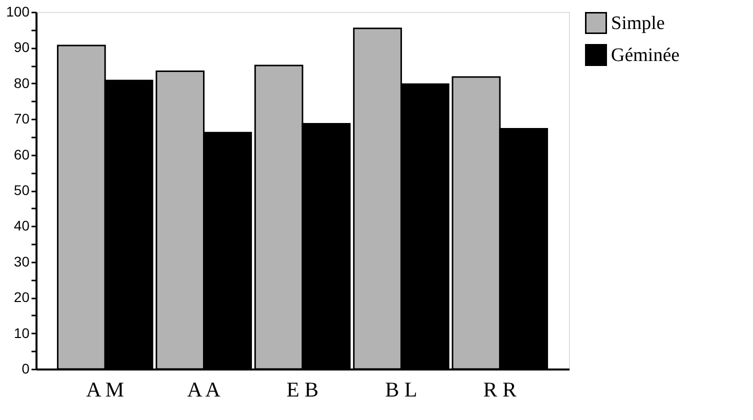  I want to click on y-tick-label: 40, so click(22, 226).